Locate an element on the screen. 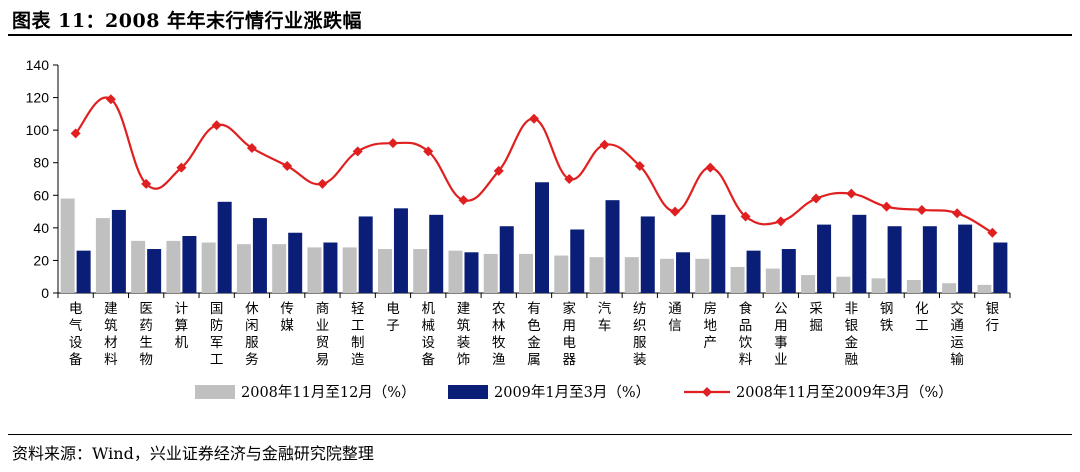 This screenshot has height=472, width=1080. category-label: 农林牧渔 is located at coordinates (499, 334).